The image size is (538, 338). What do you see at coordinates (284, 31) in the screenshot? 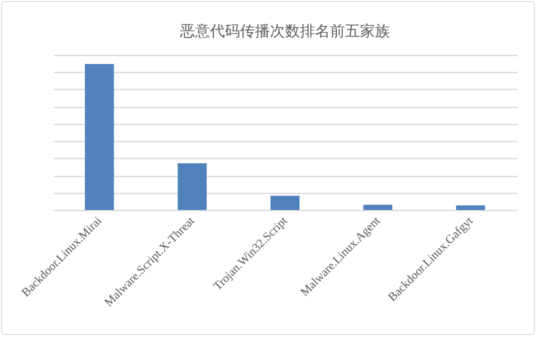
I see `chart-title: 恶意代码传播次数排名前五家族` at bounding box center [284, 31].